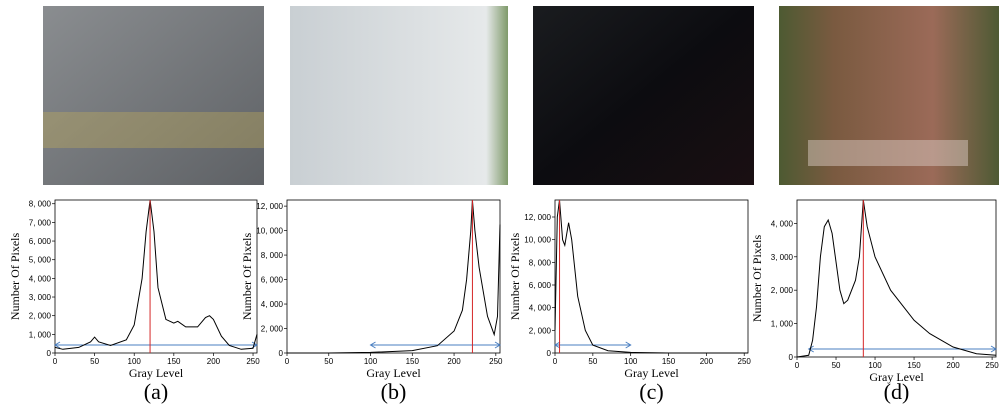  Describe the element at coordinates (651, 391) in the screenshot. I see `caption: (c)` at that location.